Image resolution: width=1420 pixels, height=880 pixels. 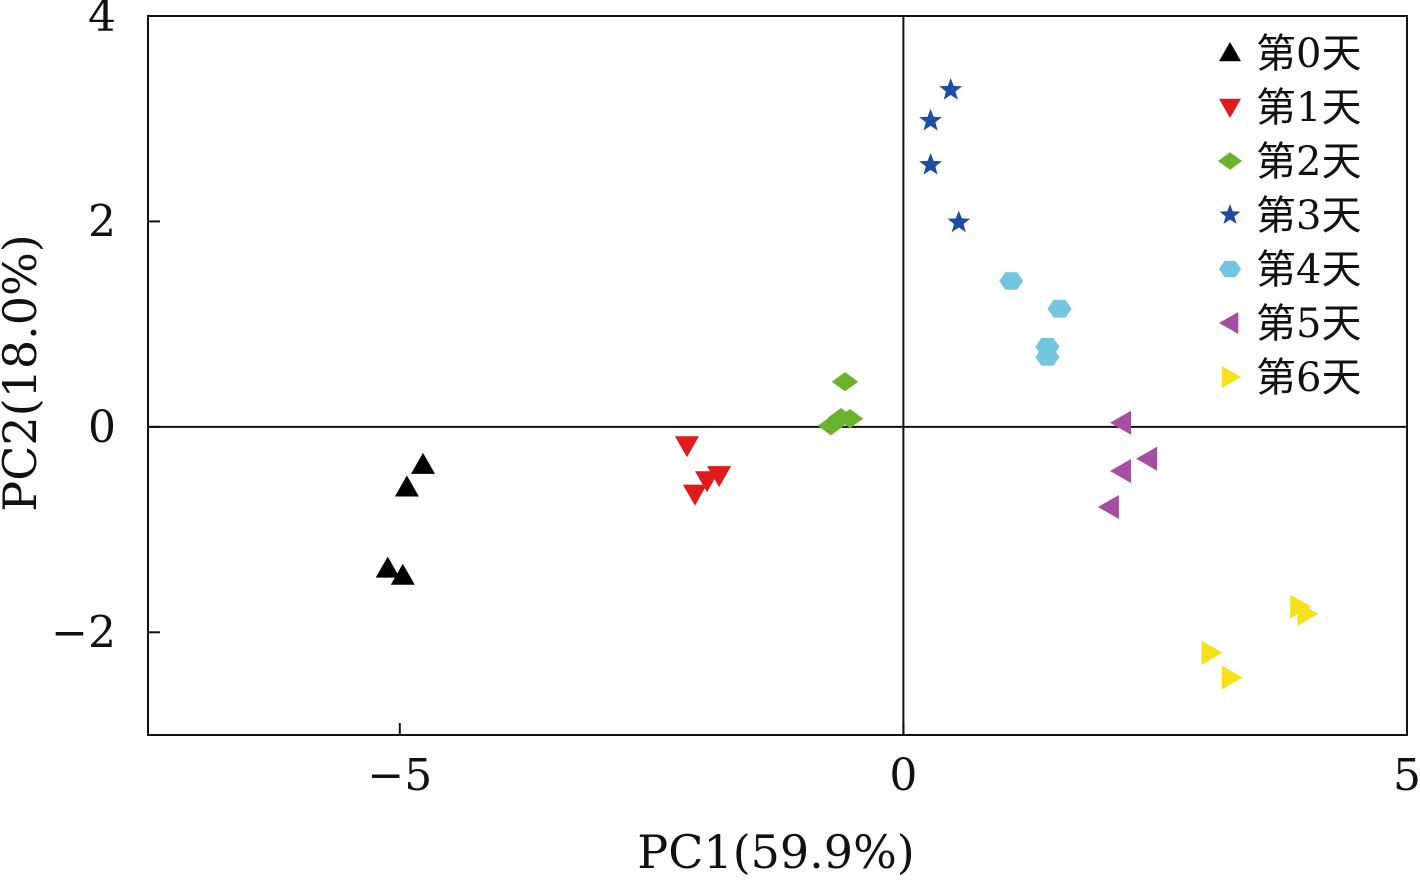 I want to click on legend-label: 第0天, so click(x=1308, y=54).